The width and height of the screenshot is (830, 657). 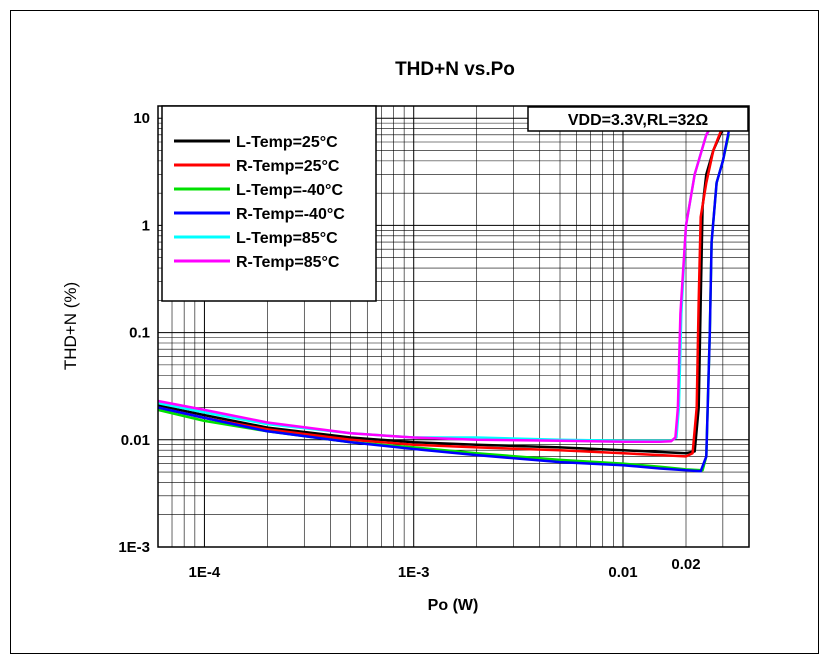 What do you see at coordinates (287, 142) in the screenshot?
I see `legend-label: L-Temp=25°C` at bounding box center [287, 142].